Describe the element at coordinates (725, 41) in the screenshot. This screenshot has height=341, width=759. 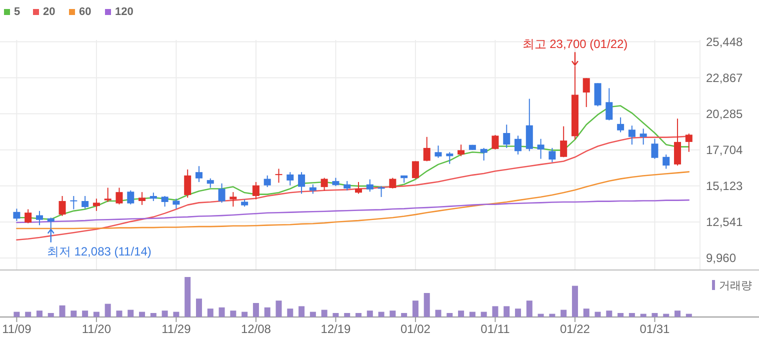
I see `y-tick-label: 25,448` at that location.